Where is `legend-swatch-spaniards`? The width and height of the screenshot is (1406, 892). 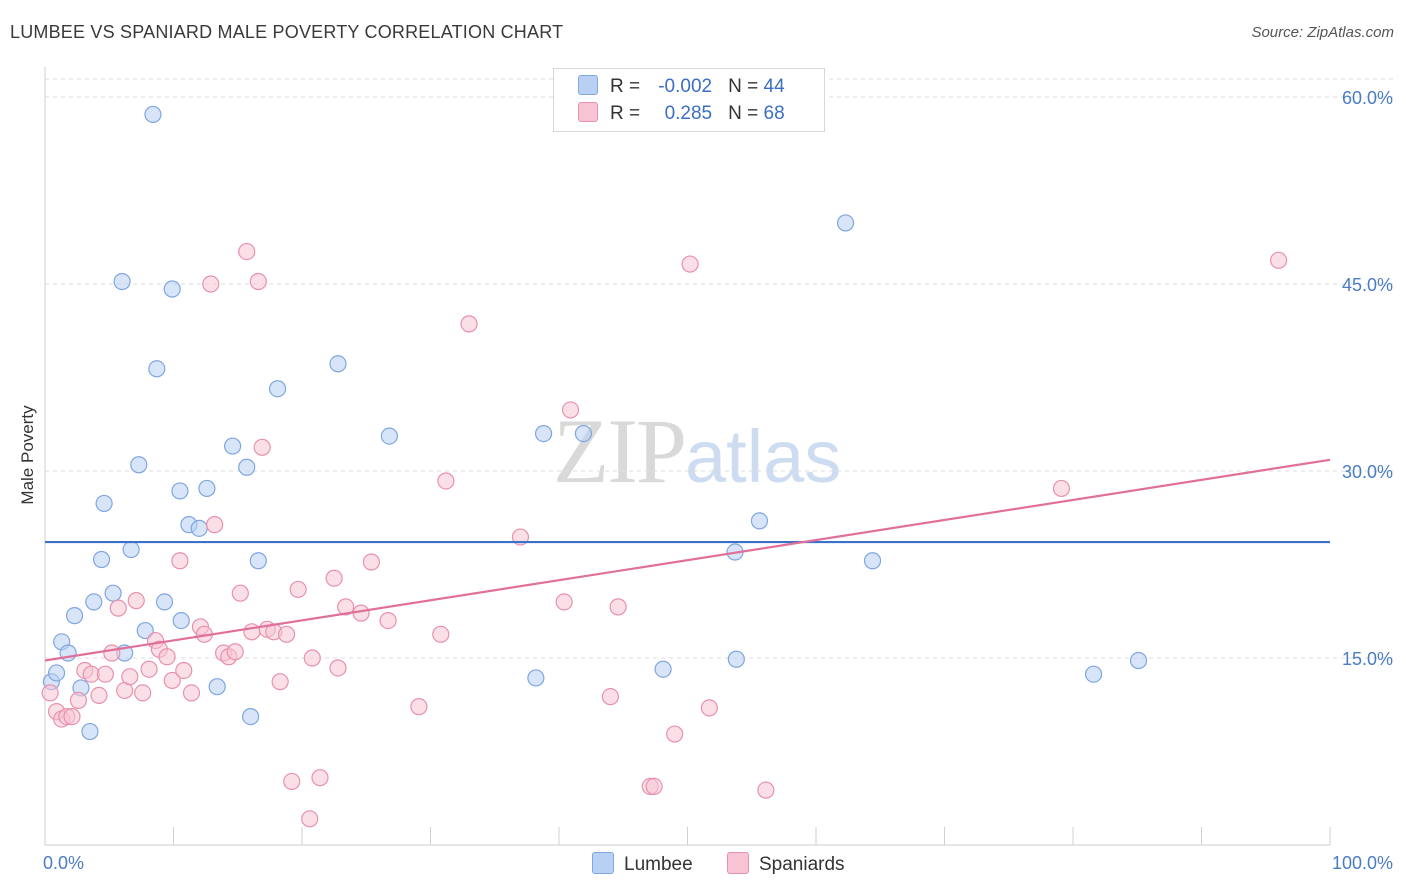 legend-swatch-spaniards is located at coordinates (588, 112).